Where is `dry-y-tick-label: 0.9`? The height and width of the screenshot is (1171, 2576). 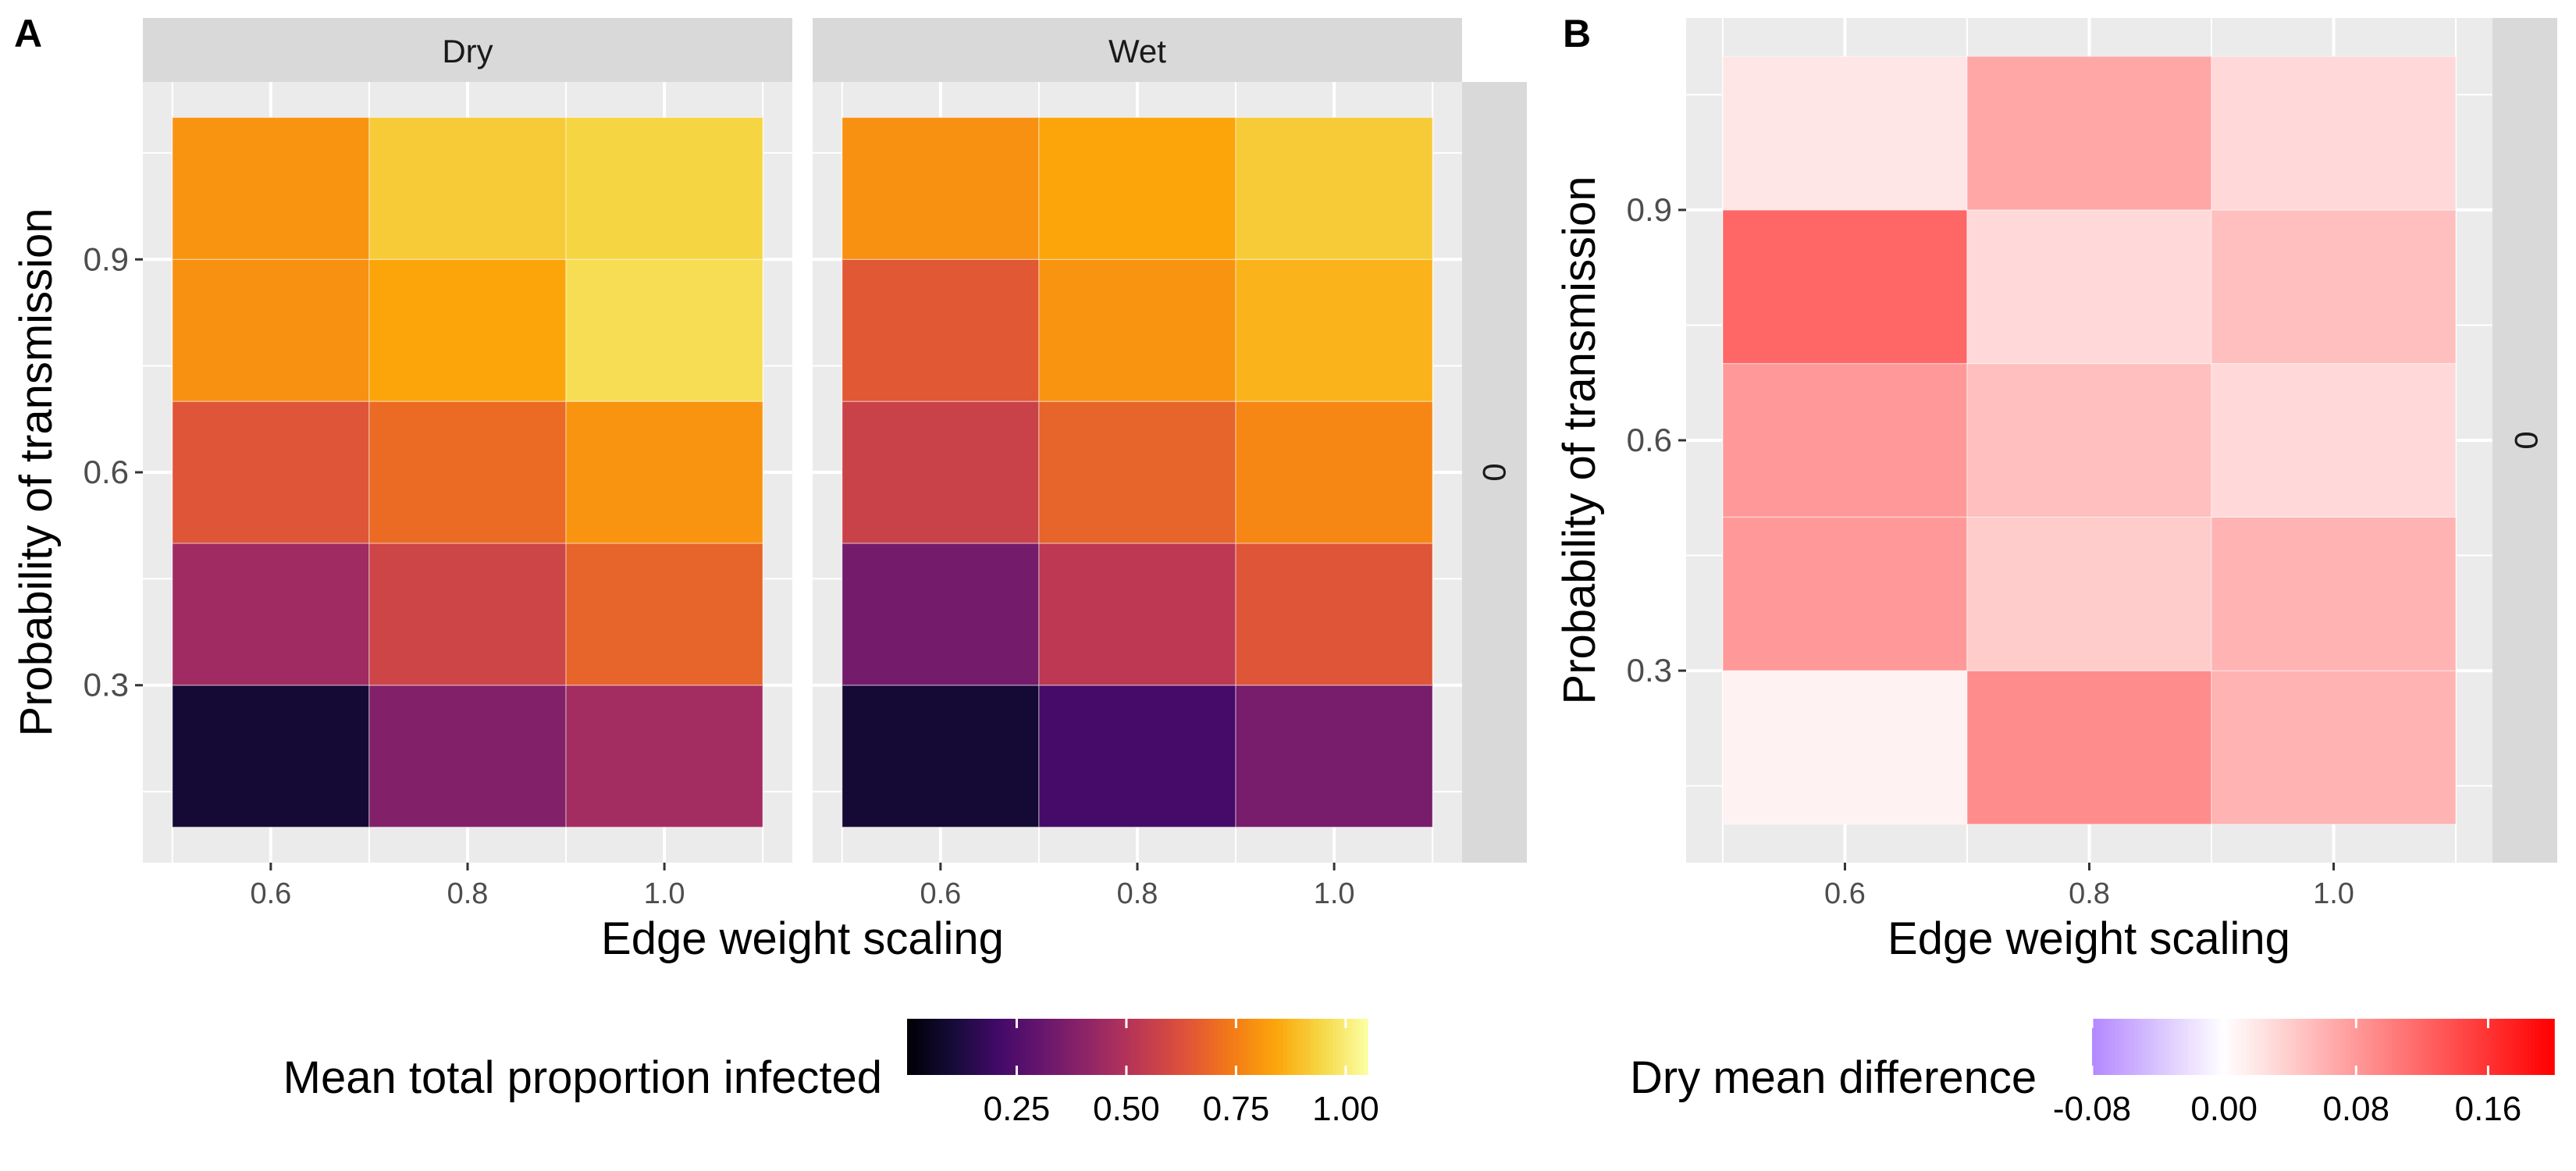
dry-y-tick-label: 0.9 is located at coordinates (106, 258).